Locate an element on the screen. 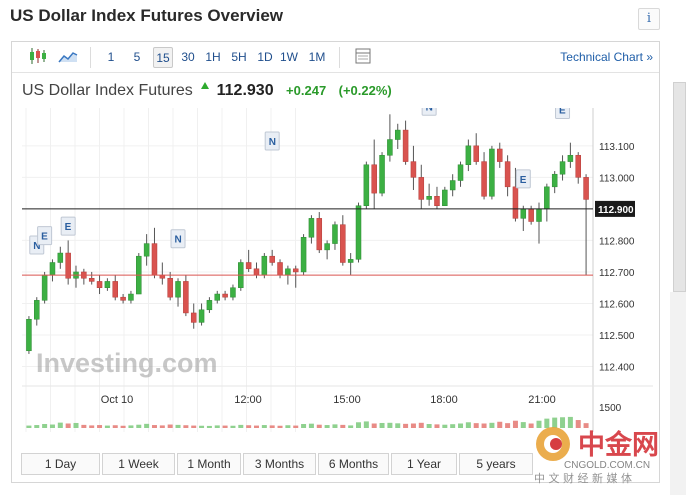  range-5-years: 5 years is located at coordinates (496, 464).